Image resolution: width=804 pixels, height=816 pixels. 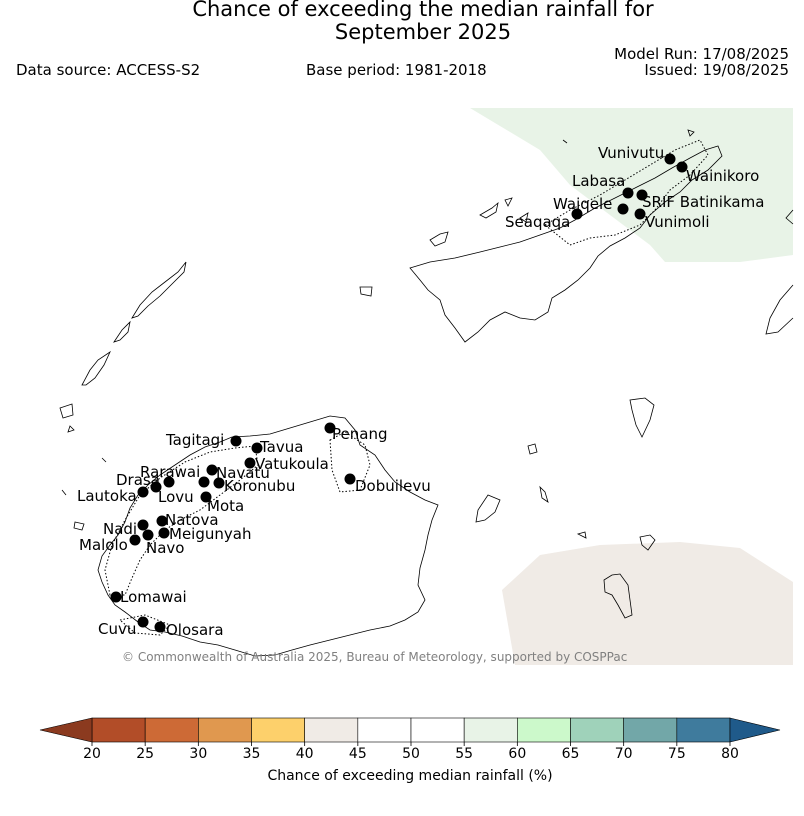 What do you see at coordinates (117, 629) in the screenshot?
I see `station-label: Cuvu` at bounding box center [117, 629].